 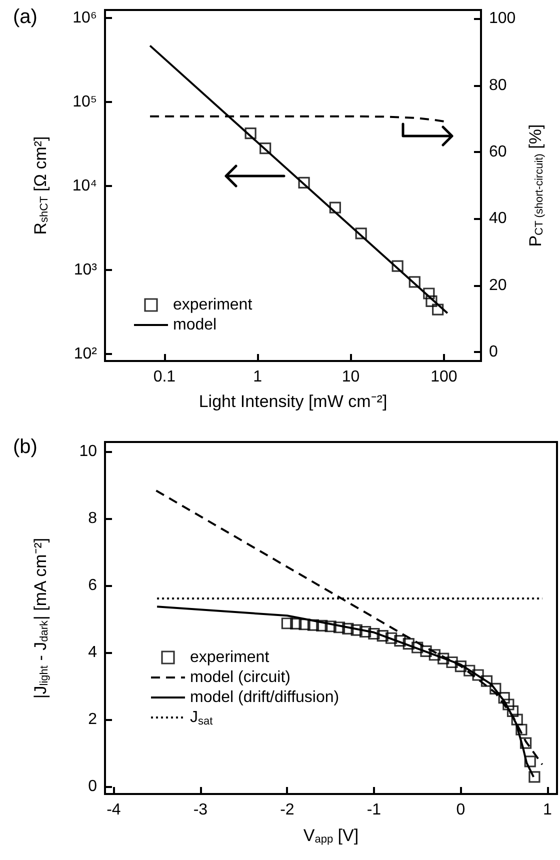 I want to click on x-tick-label: -4, so click(x=113, y=810).